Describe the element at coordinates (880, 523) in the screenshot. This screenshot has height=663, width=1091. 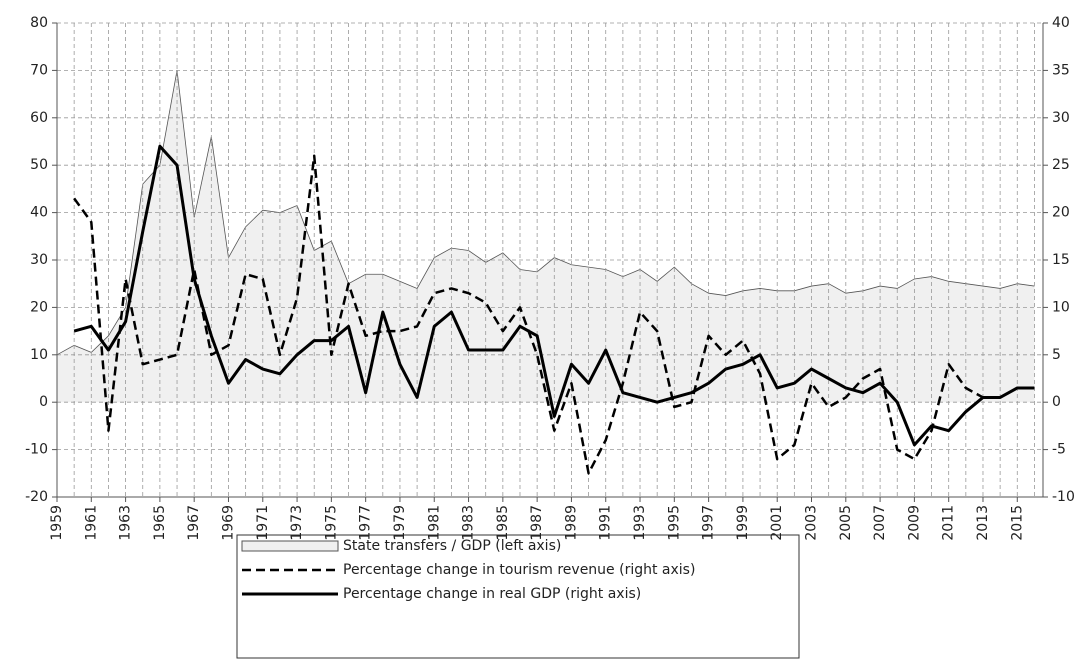
I see `x-tick-label: 2007` at that location.